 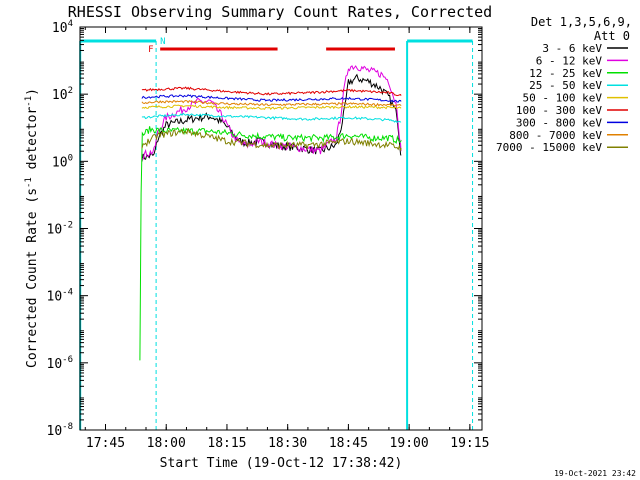 What do you see at coordinates (581, 22) in the screenshot?
I see `legend-header-line-1: Det 1,3,5,6,9,` at bounding box center [581, 22].